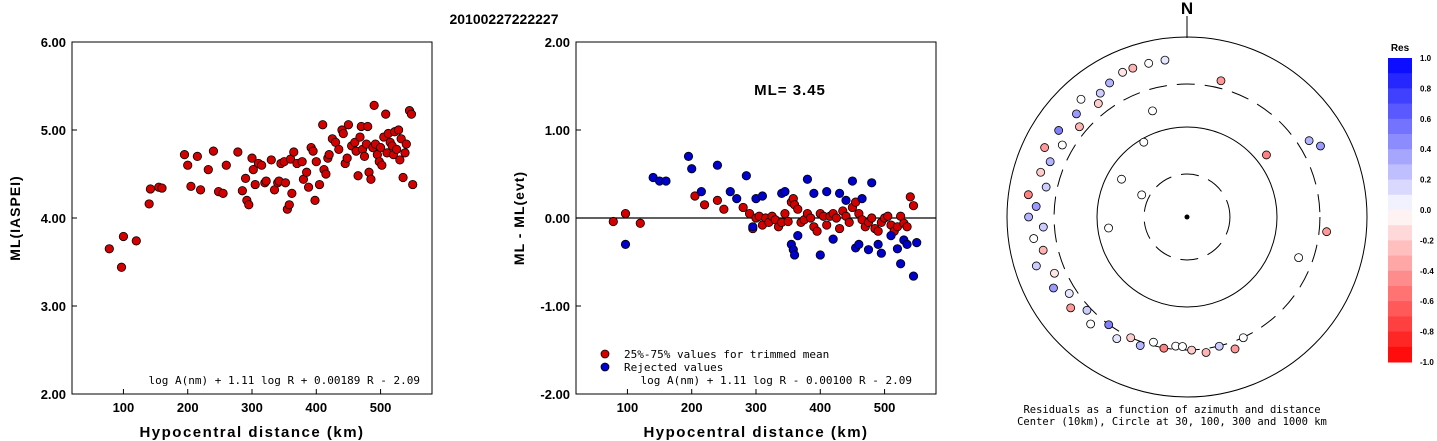 The width and height of the screenshot is (1437, 441). Describe the element at coordinates (1427, 240) in the screenshot. I see `colorbar-tick-label: -0.2` at that location.